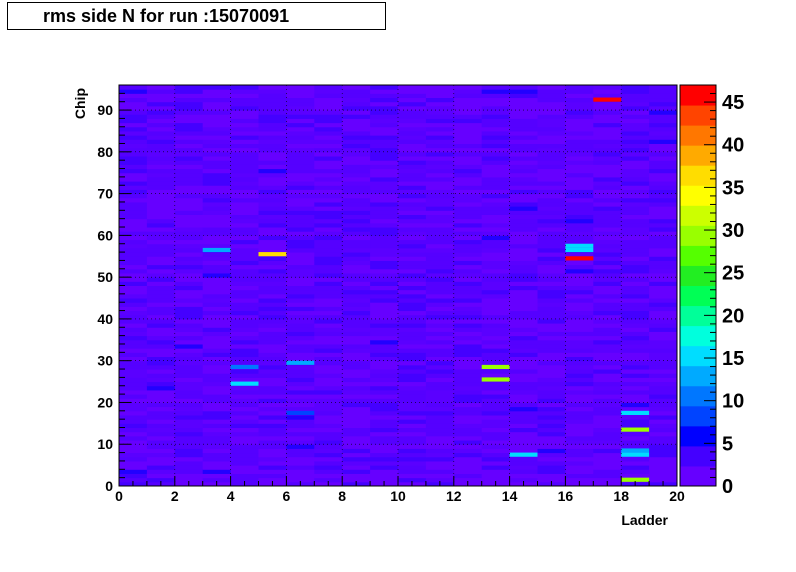  Describe the element at coordinates (244, 367) in the screenshot. I see `heatmap-hot-cell` at that location.